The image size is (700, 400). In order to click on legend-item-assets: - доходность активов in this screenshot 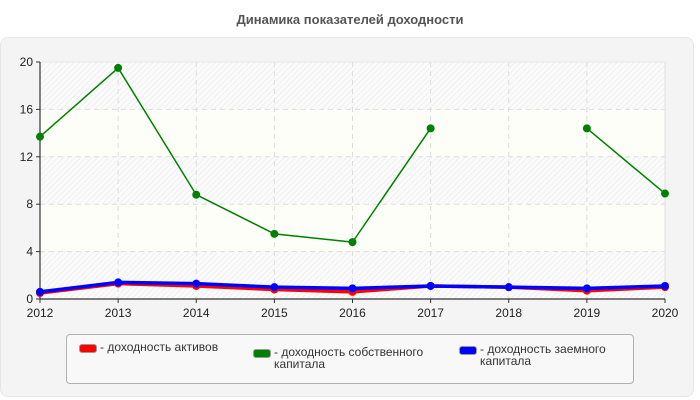, I will do `click(148, 347)`.